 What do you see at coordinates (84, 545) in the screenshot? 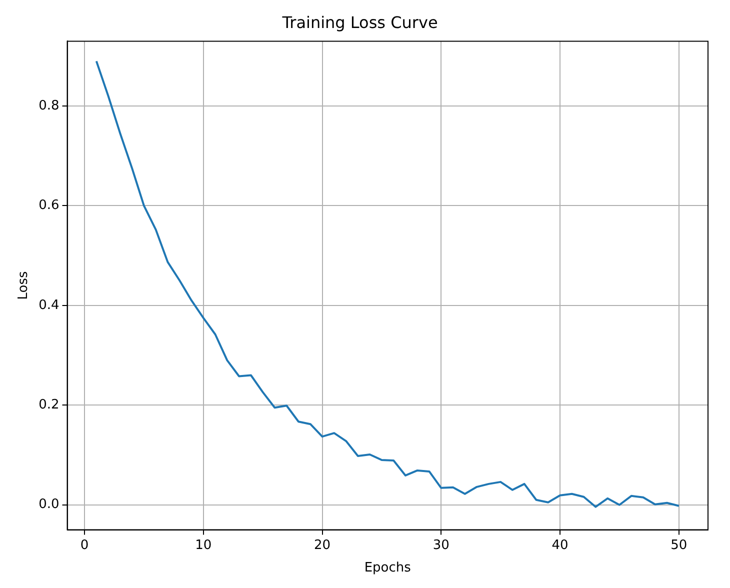
I see `x-tick-label: 0` at bounding box center [84, 545].